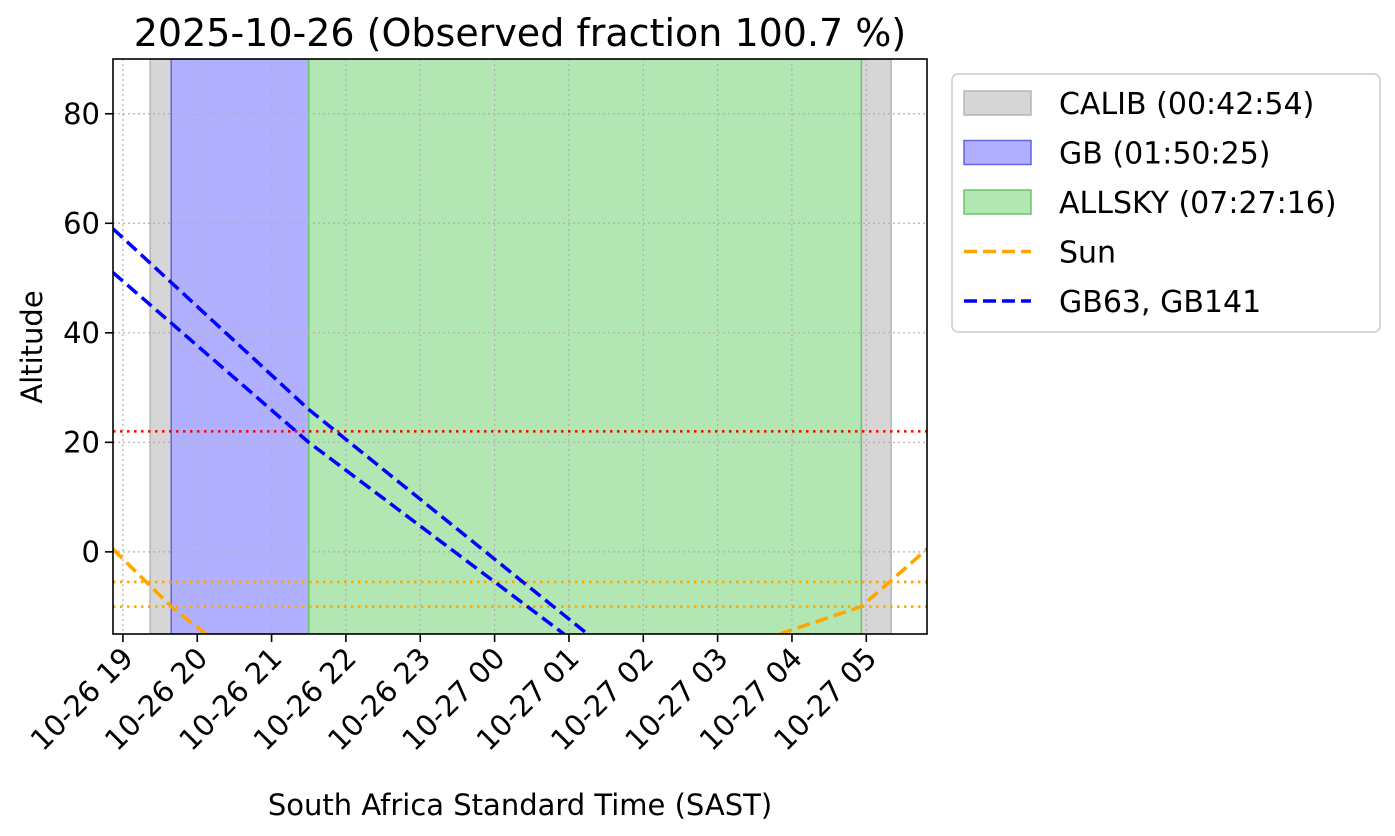 The image size is (1395, 836). What do you see at coordinates (1186, 104) in the screenshot?
I see `legend-label: CALIB (00:42:54)` at bounding box center [1186, 104].